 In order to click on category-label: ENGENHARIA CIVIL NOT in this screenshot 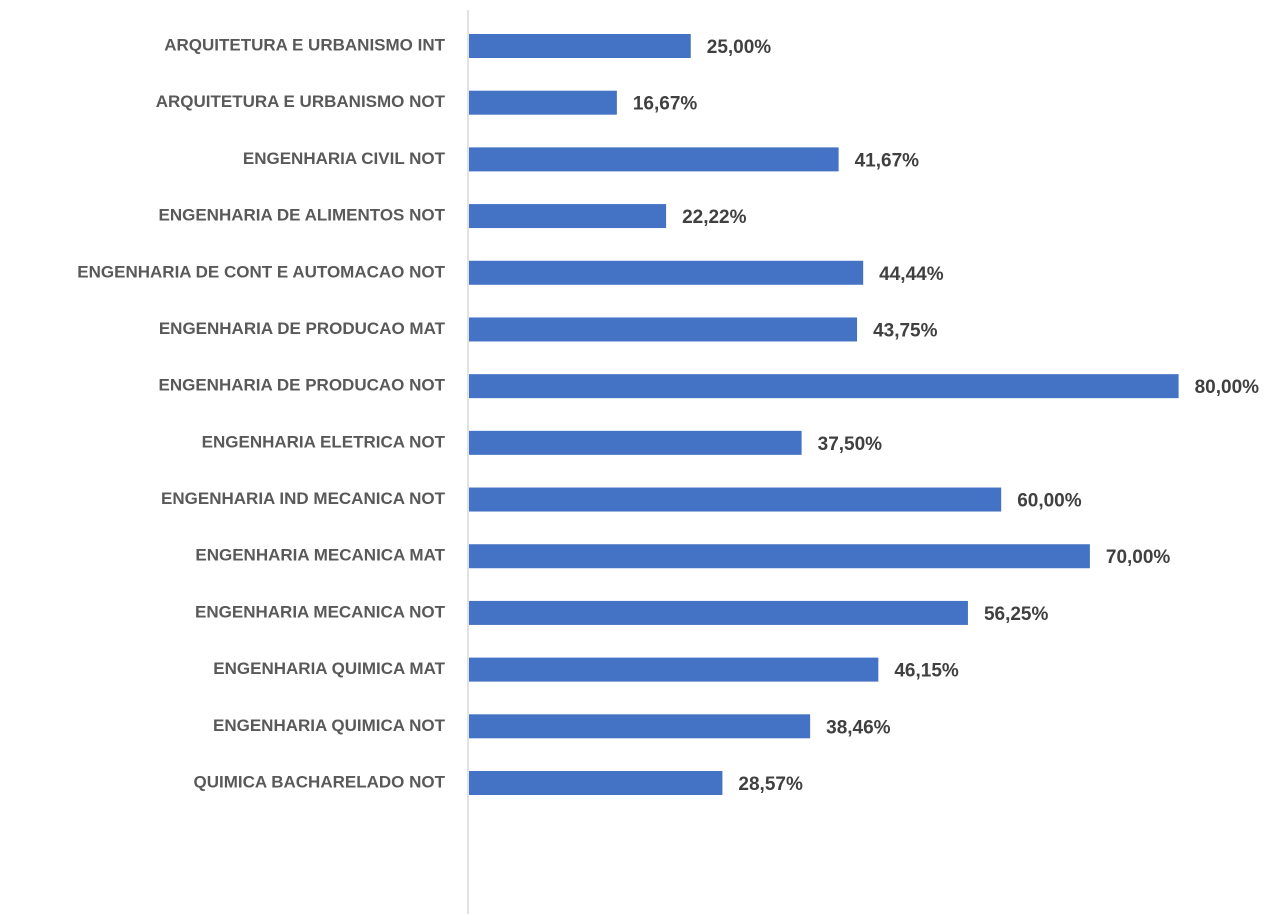, I will do `click(344, 158)`.